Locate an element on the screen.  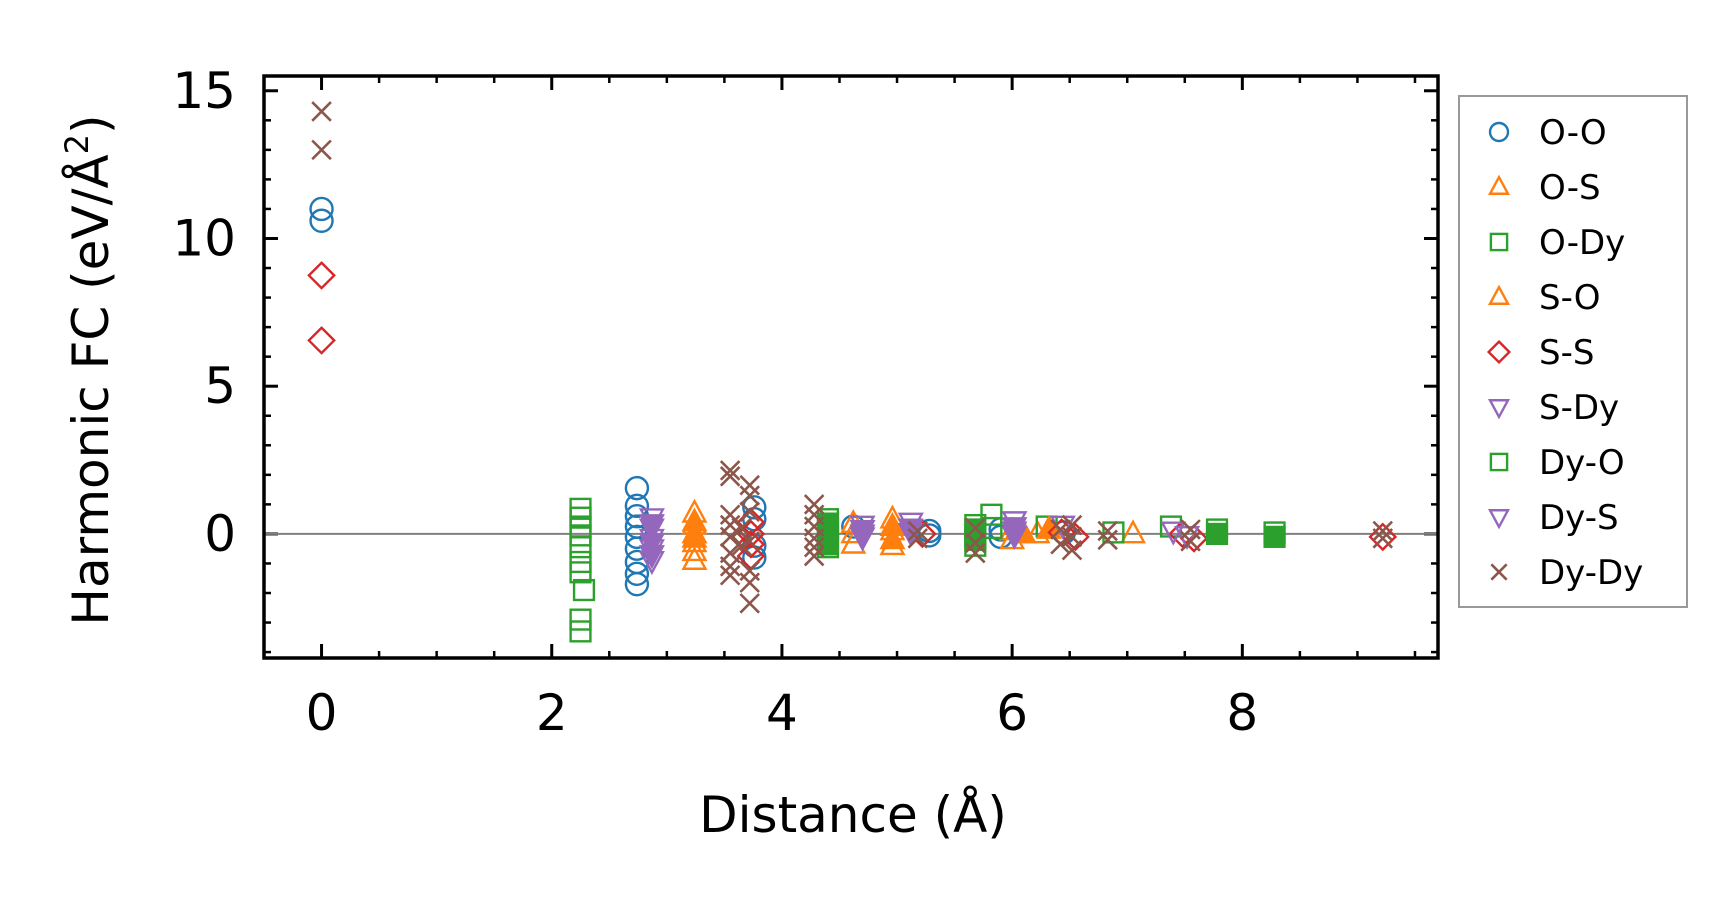
legend-label: Dy-O is located at coordinates (1582, 463).